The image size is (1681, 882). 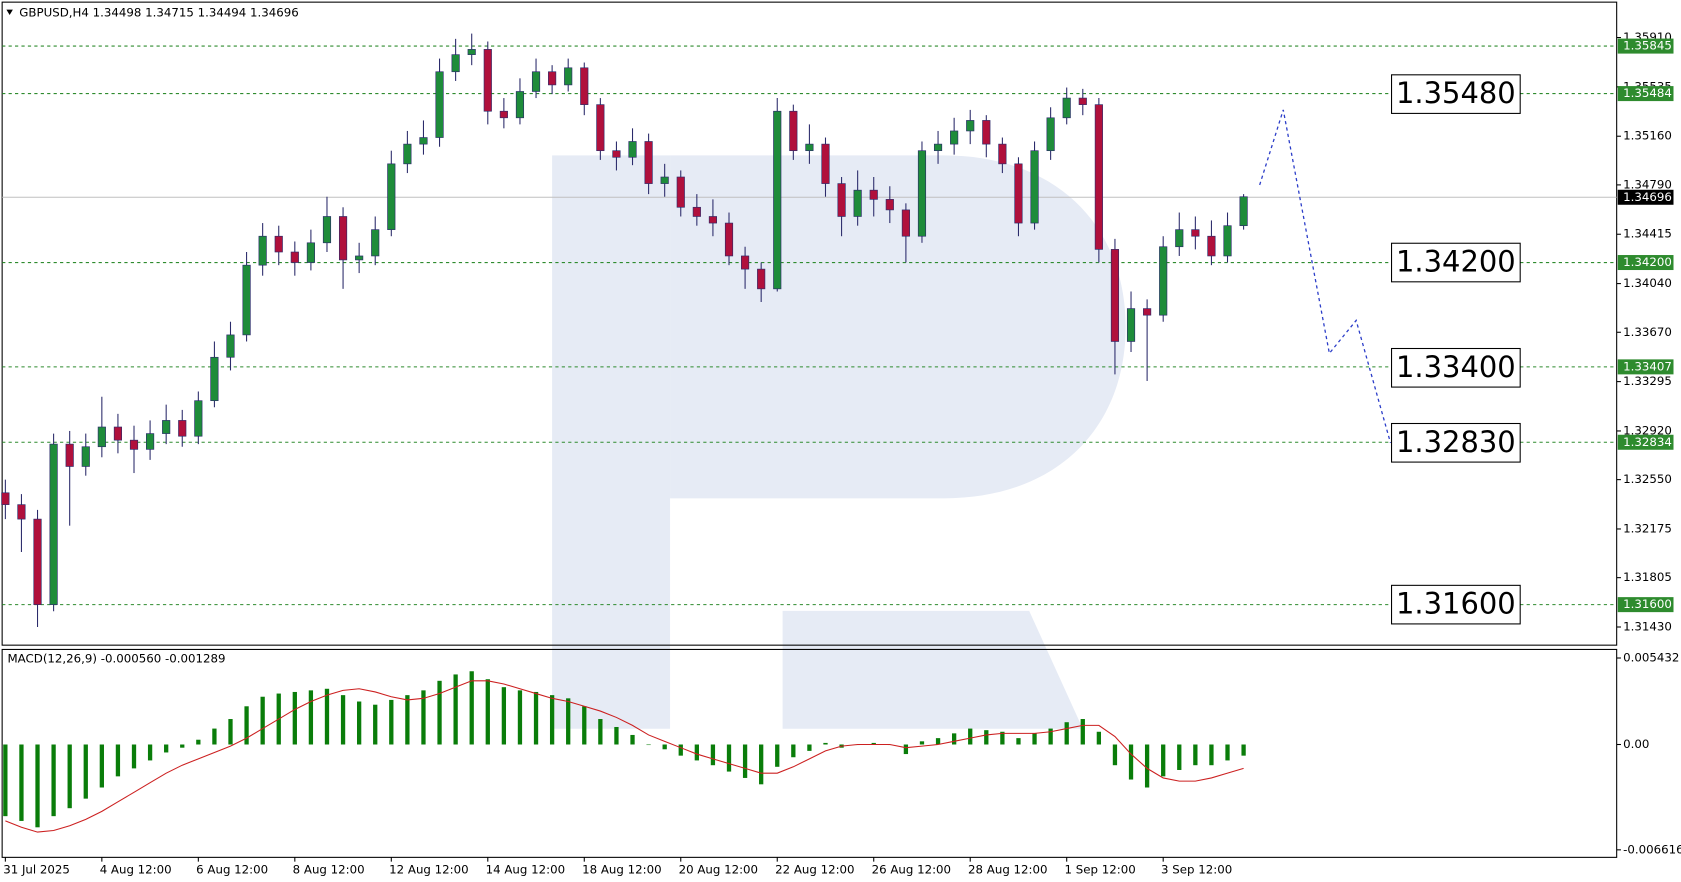 What do you see at coordinates (525, 870) in the screenshot?
I see `x-tick-label: 14 Aug 12:00` at bounding box center [525, 870].